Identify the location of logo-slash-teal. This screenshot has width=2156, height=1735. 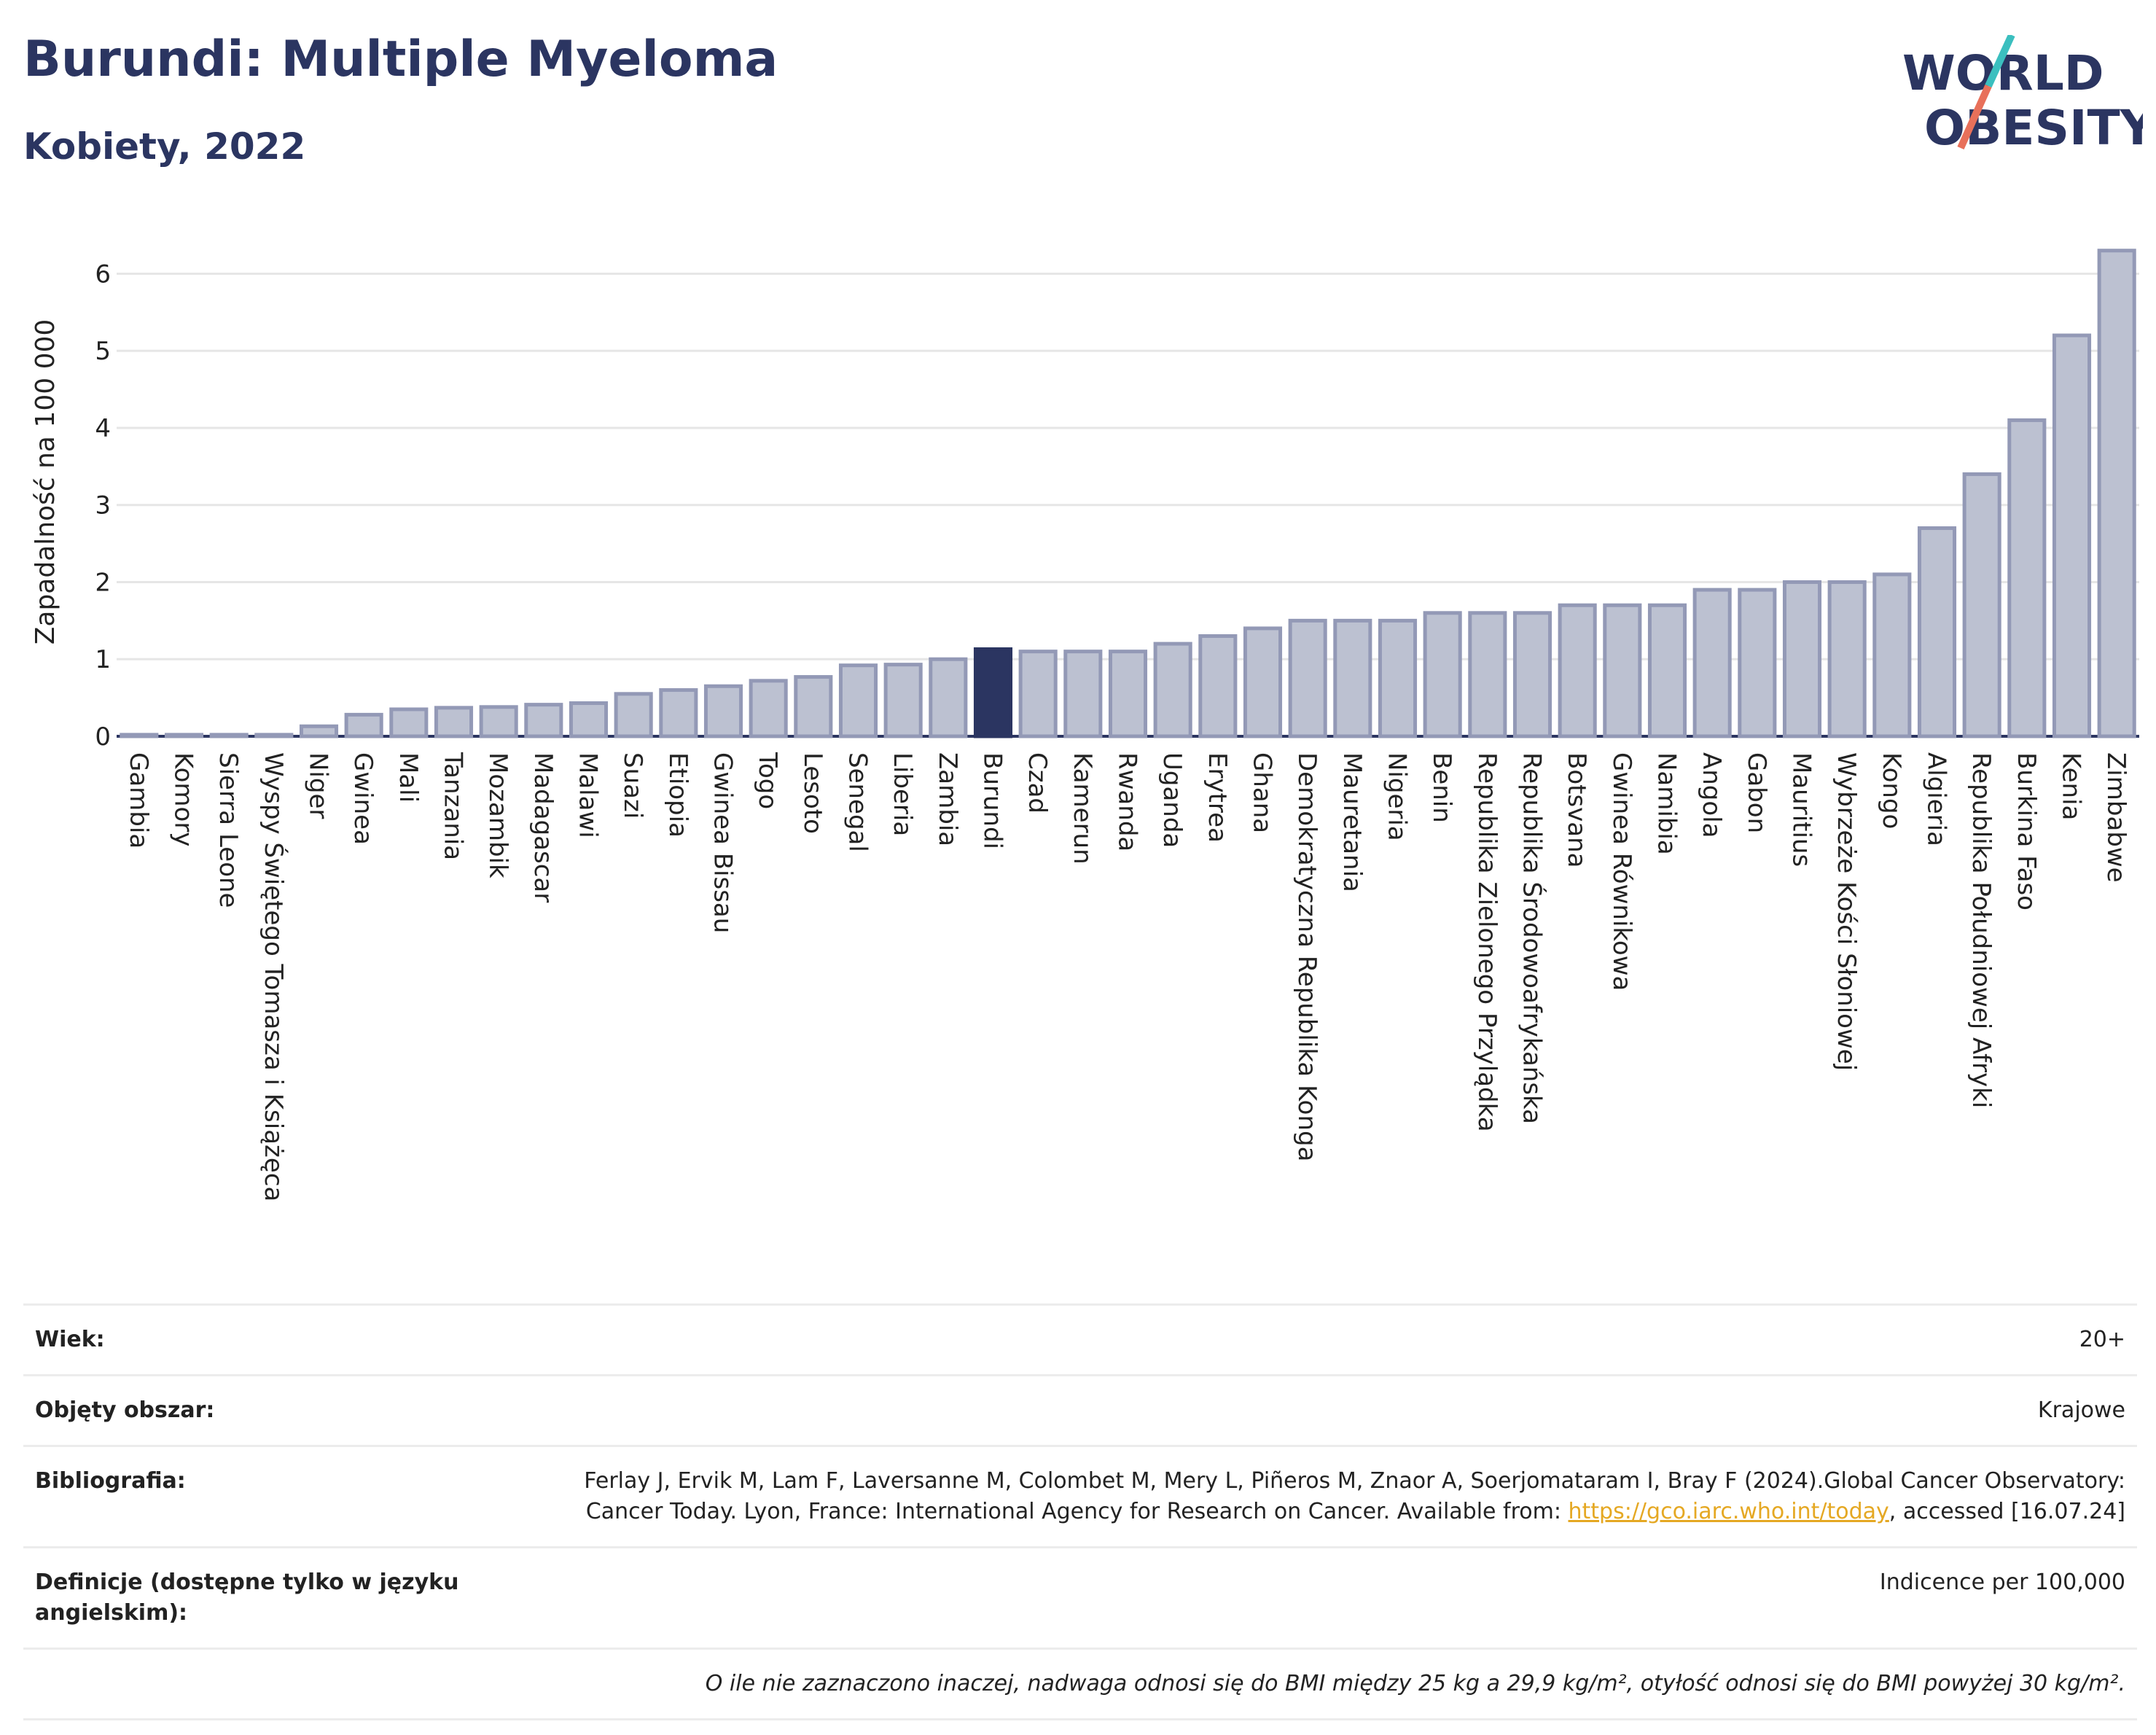
(2000, 61).